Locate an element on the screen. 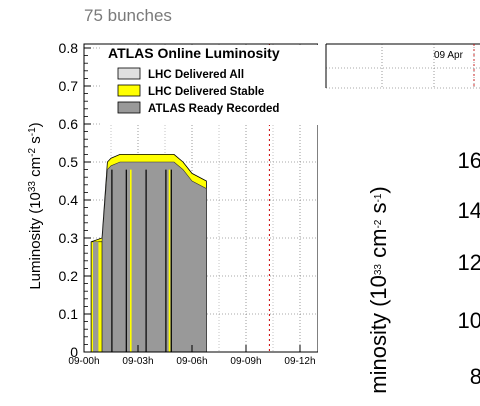 The width and height of the screenshot is (480, 406). second-y-label-unit: s is located at coordinates (378, 211).